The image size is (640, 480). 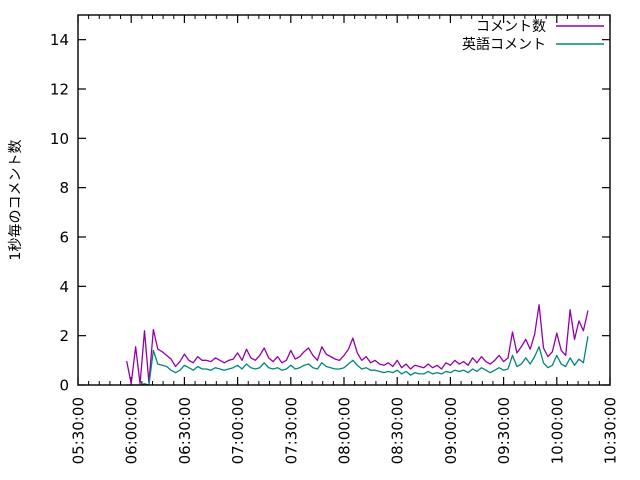 I want to click on x-tick-label: 08:30:00, so click(x=398, y=430).